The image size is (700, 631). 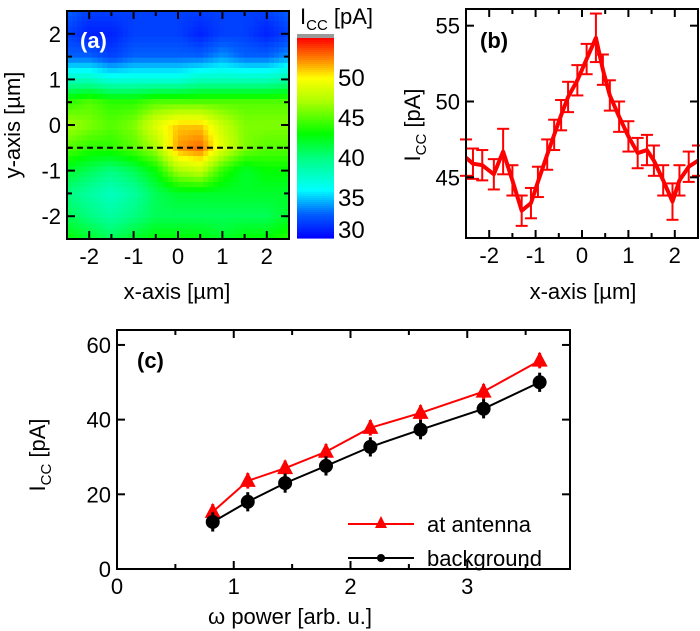 What do you see at coordinates (336, 19) in the screenshot?
I see `colorbar-label: ICC [pA]` at bounding box center [336, 19].